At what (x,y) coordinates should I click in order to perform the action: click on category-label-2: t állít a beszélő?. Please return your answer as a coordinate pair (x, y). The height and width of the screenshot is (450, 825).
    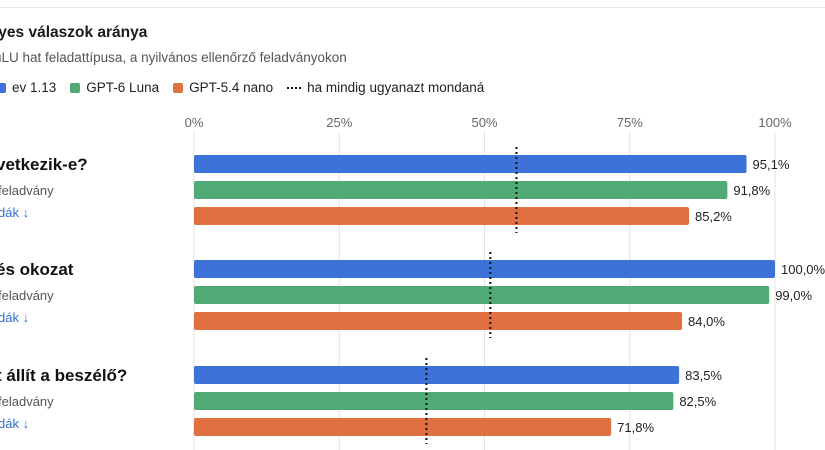
    Looking at the image, I should click on (63, 375).